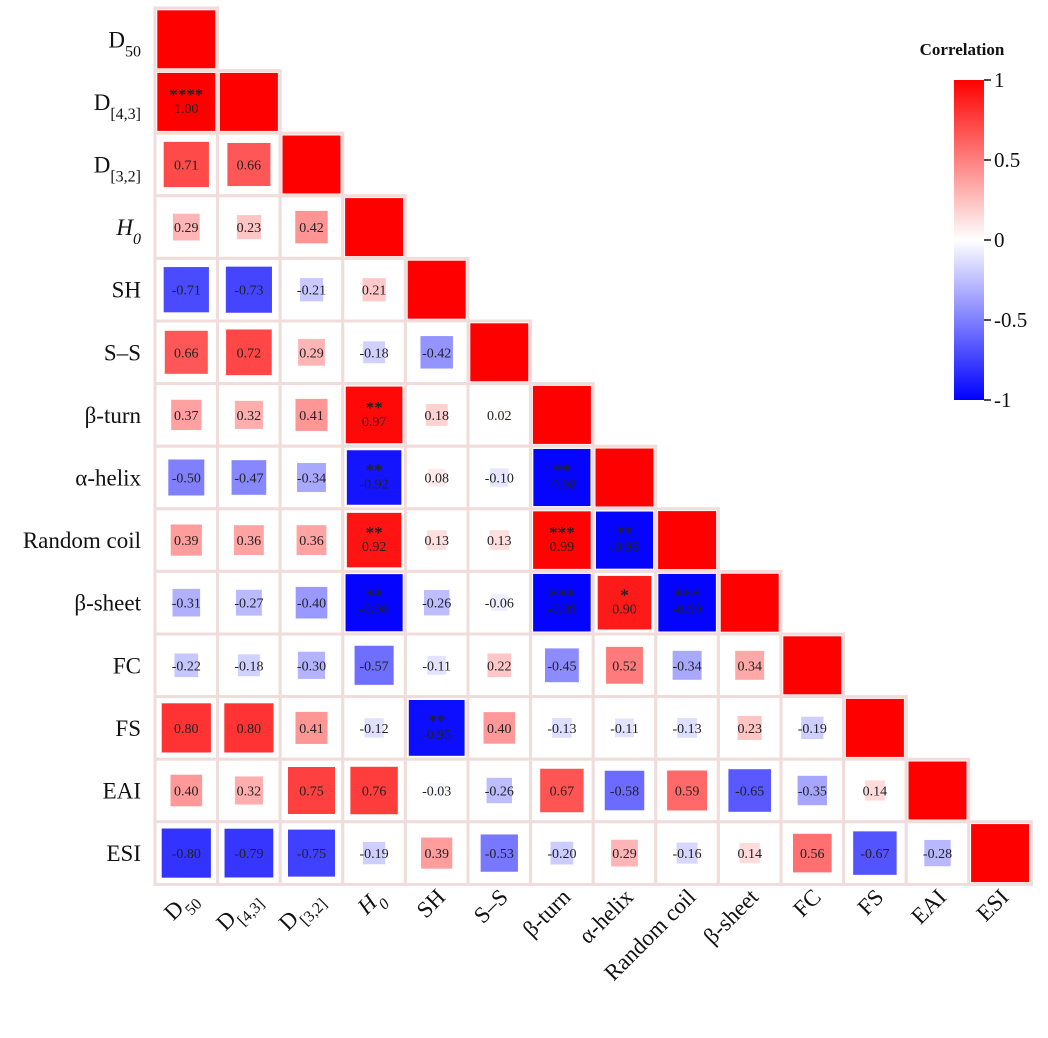 The width and height of the screenshot is (1048, 1038). What do you see at coordinates (113, 415) in the screenshot?
I see `row-label: β-turn` at bounding box center [113, 415].